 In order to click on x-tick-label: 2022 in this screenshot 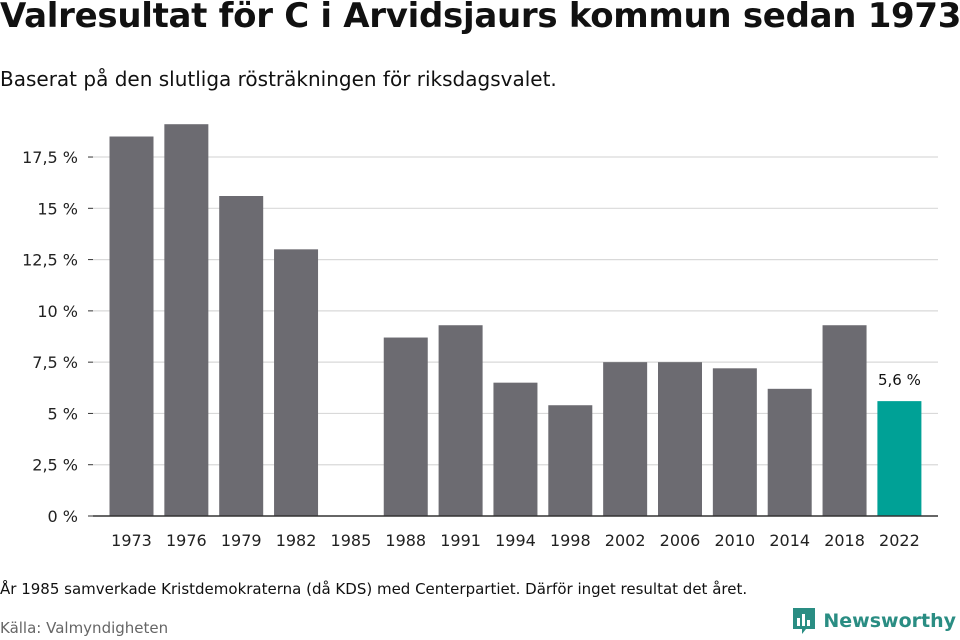, I will do `click(899, 540)`.